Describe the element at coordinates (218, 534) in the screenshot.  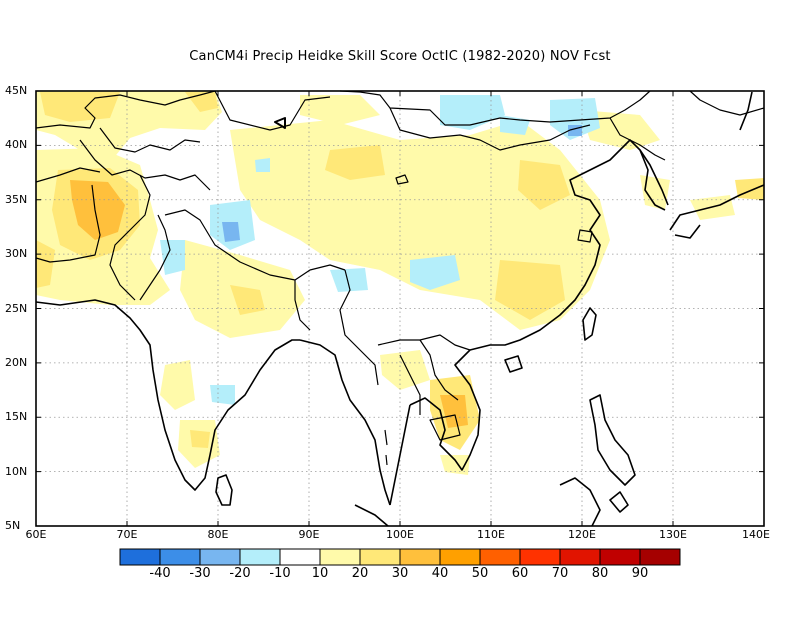
I see `lon-label: 80E` at that location.